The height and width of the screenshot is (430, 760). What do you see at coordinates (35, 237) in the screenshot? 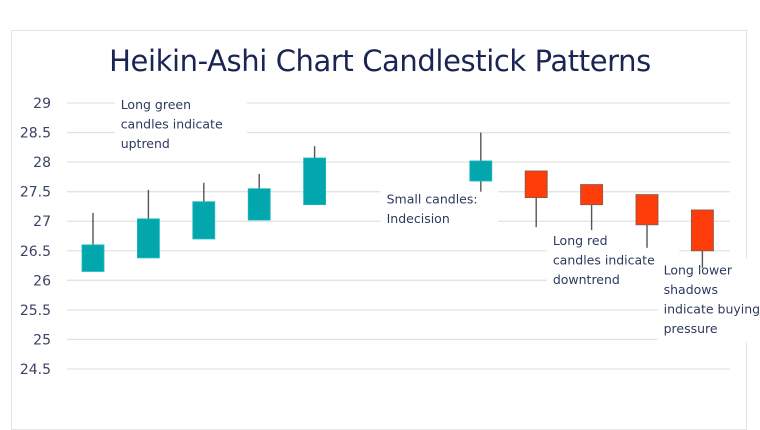
I see `y-axis-ticks: 29 28.5 28 27.5 27 26.5 26 25.5 25 24.5` at bounding box center [35, 237].